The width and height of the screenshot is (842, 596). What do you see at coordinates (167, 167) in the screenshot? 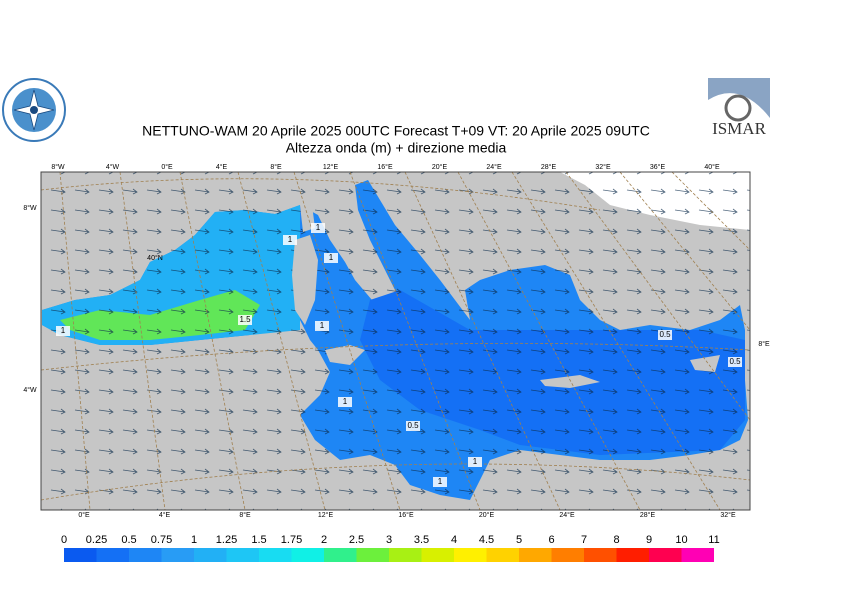
I see `lon-label-top: 0°E` at bounding box center [167, 167].